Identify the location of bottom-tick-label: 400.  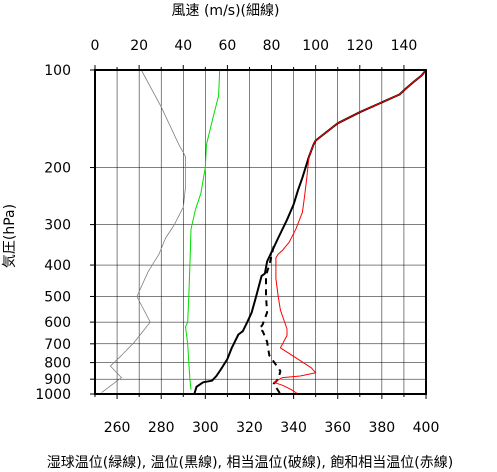
(426, 428).